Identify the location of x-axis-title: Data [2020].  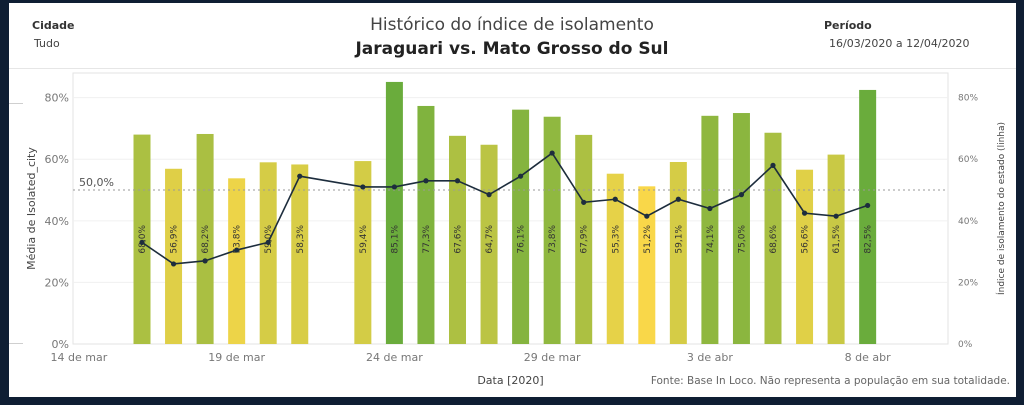
(510, 380).